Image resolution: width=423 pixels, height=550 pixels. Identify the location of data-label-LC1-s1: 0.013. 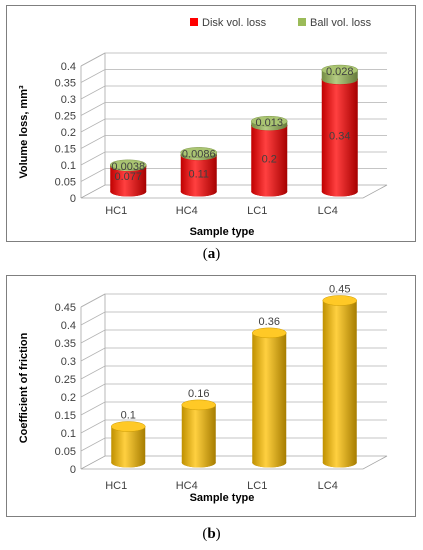
(269, 123).